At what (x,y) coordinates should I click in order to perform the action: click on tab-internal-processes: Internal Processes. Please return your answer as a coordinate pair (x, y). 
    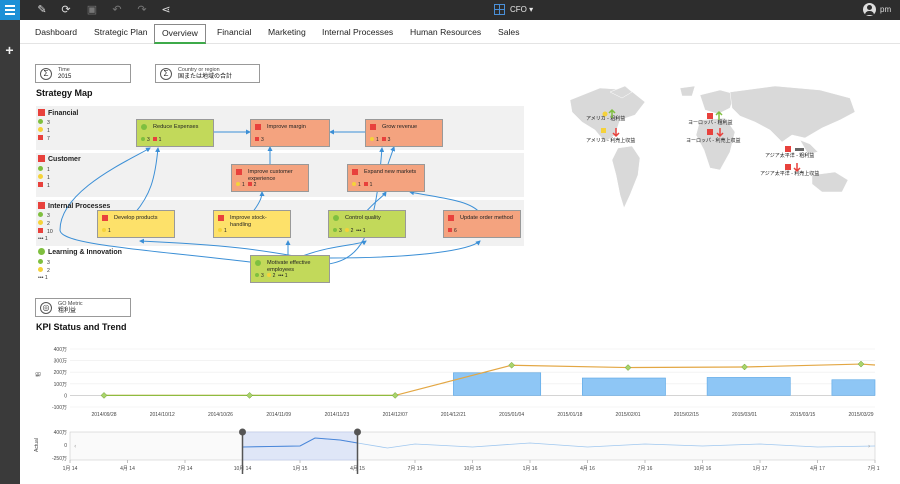
    Looking at the image, I should click on (358, 32).